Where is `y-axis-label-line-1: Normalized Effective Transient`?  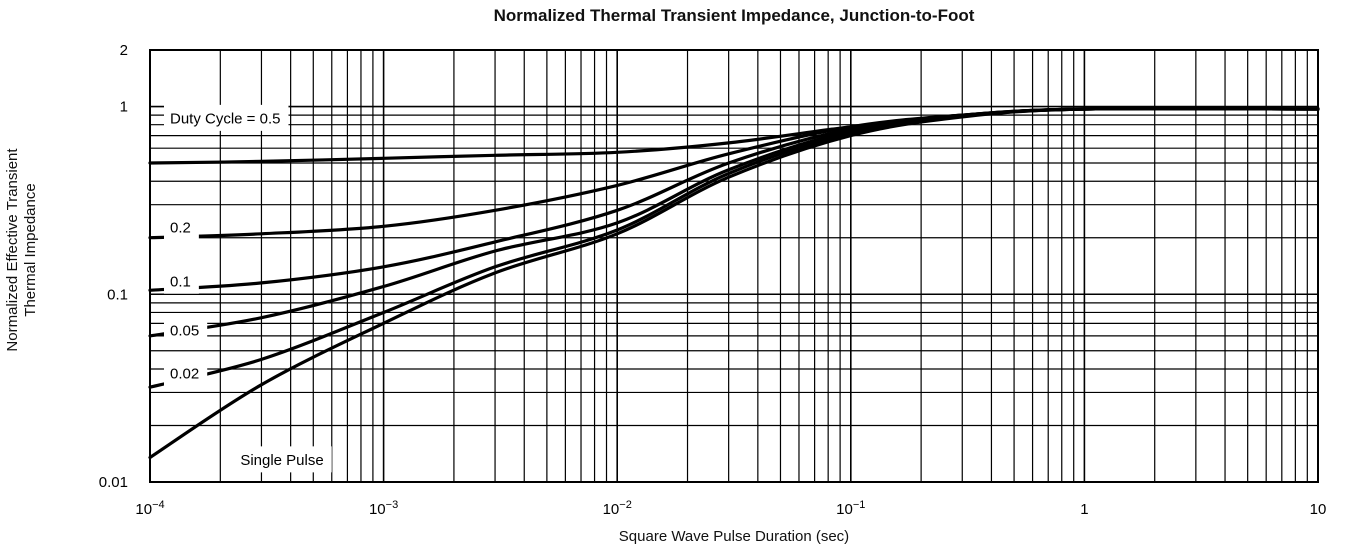 y-axis-label-line-1: Normalized Effective Transient is located at coordinates (12, 250).